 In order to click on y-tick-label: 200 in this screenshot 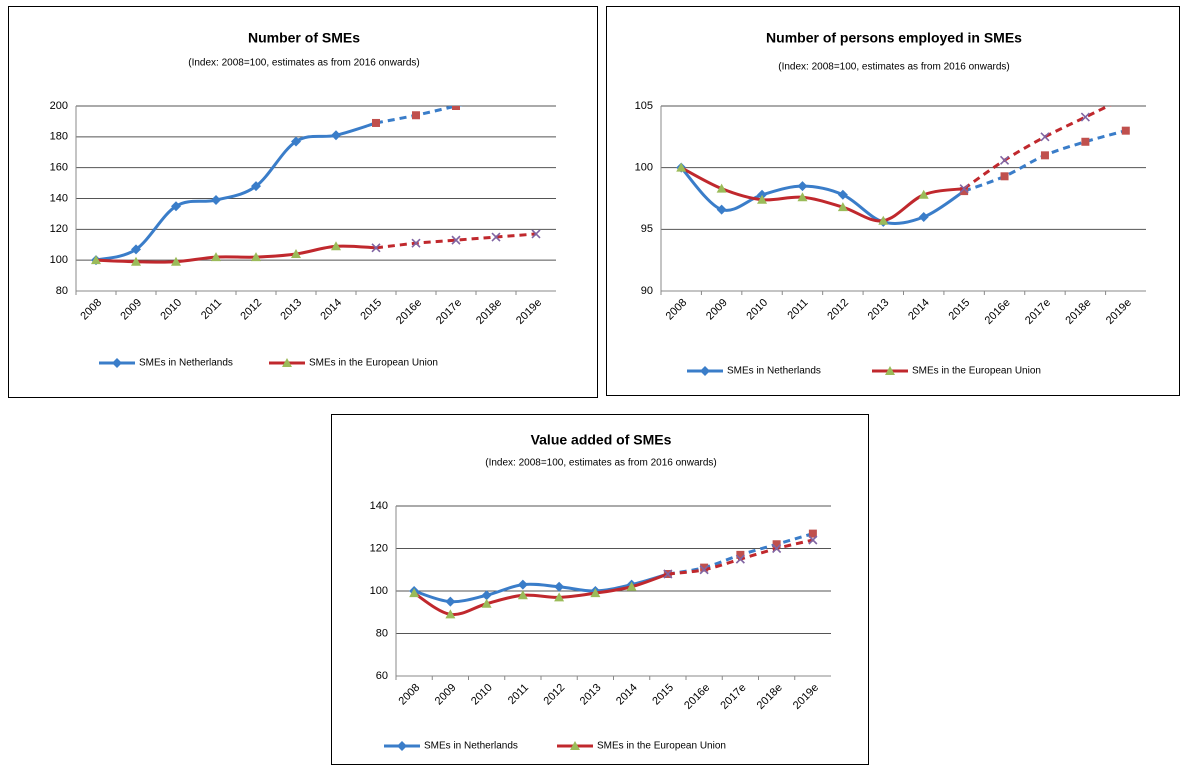, I will do `click(59, 106)`.